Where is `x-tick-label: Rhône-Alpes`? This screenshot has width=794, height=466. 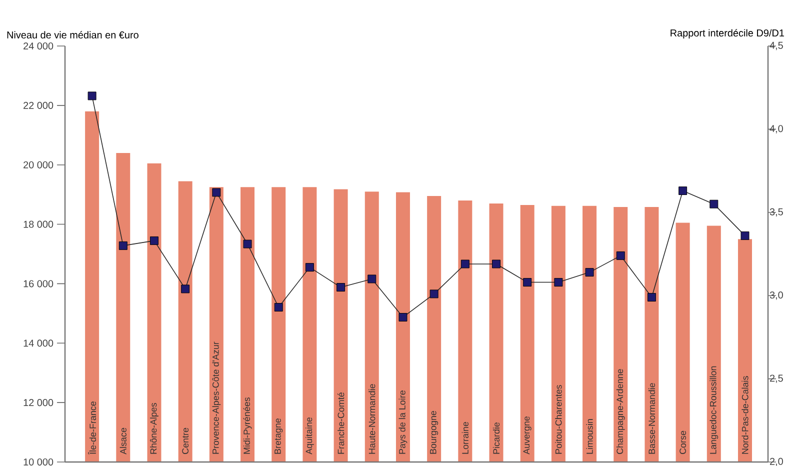
x-tick-label: Rhône-Alpes is located at coordinates (154, 428).